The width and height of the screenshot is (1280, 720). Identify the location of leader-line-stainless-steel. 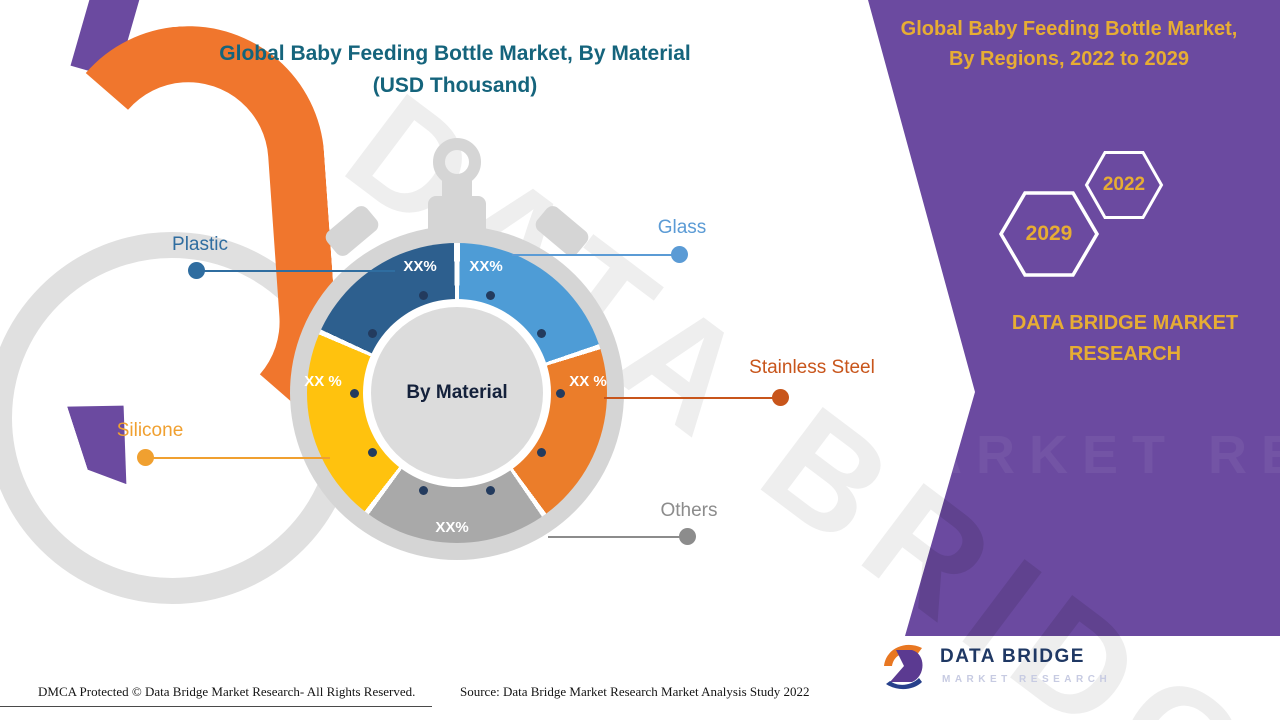
(690, 398).